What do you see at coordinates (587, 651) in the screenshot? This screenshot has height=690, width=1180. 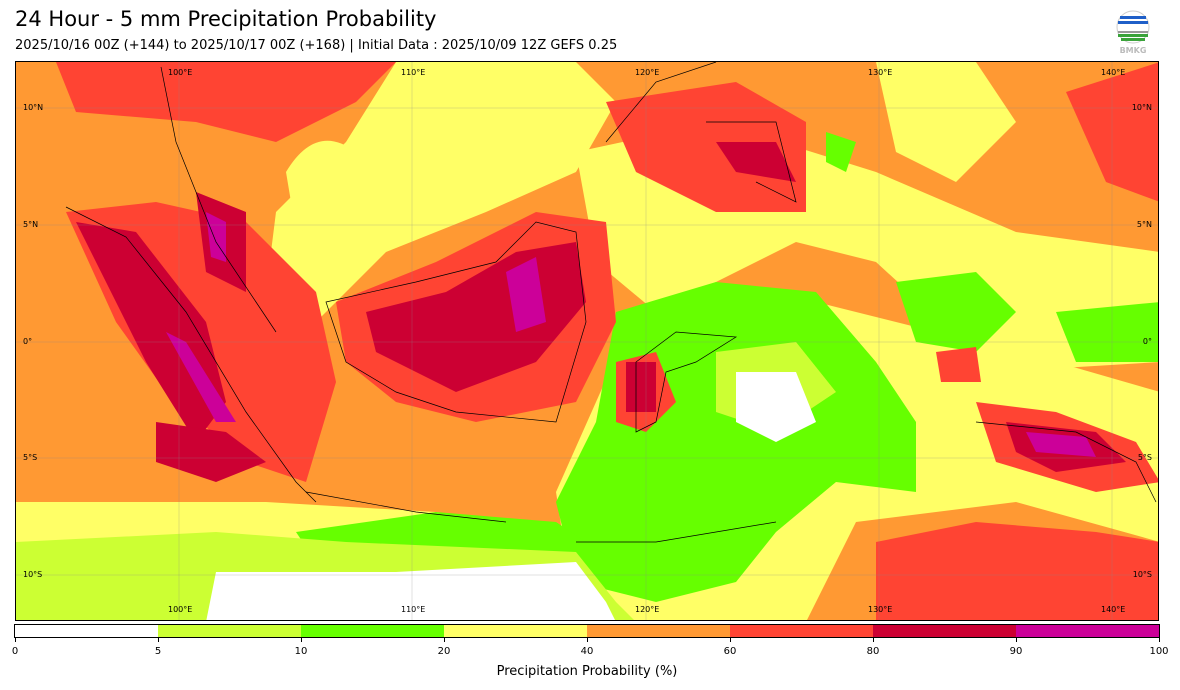 I see `colorbar-tick-label: 40` at bounding box center [587, 651].